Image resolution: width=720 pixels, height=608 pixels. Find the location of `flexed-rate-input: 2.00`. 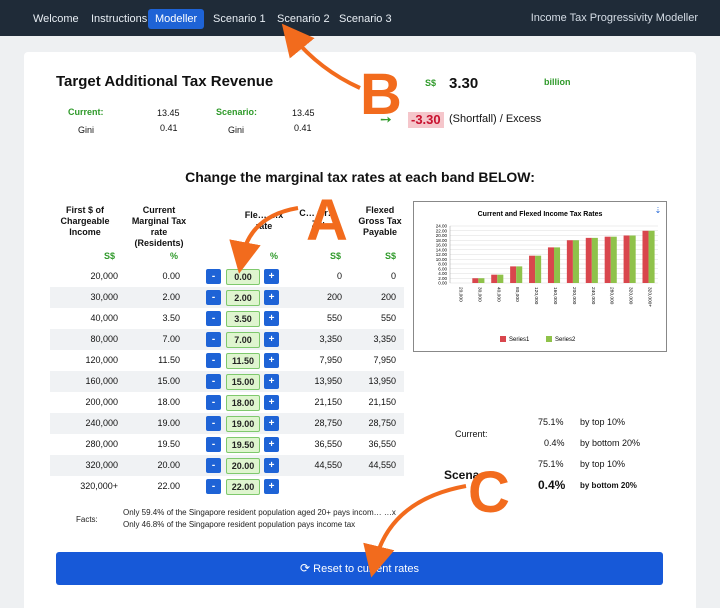

flexed-rate-input: 2.00 is located at coordinates (243, 298).